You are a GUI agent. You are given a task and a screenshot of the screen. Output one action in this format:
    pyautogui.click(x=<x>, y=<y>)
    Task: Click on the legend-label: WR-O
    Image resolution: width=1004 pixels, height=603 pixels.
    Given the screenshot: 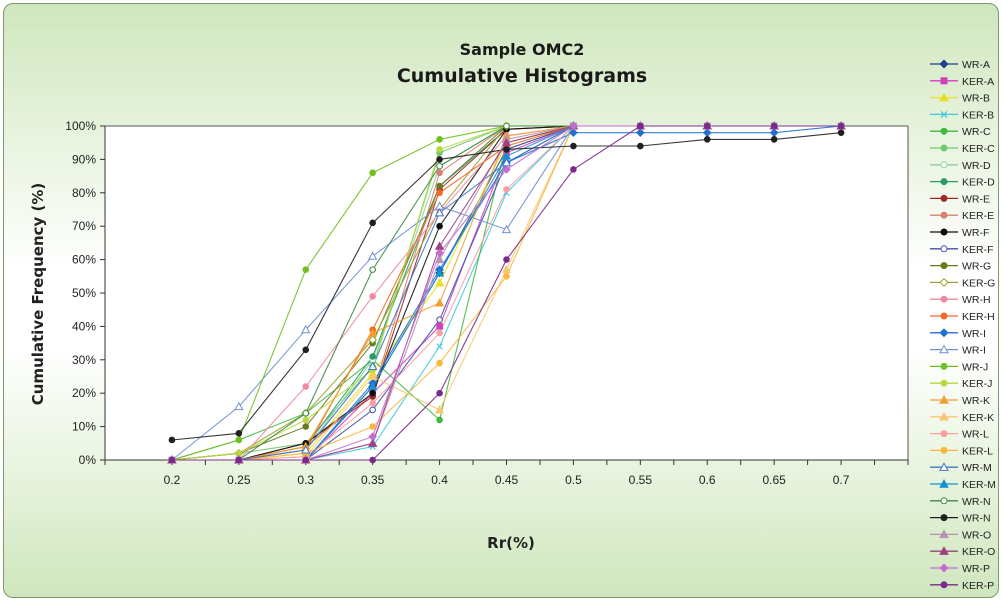 What is the action you would take?
    pyautogui.click(x=976, y=535)
    